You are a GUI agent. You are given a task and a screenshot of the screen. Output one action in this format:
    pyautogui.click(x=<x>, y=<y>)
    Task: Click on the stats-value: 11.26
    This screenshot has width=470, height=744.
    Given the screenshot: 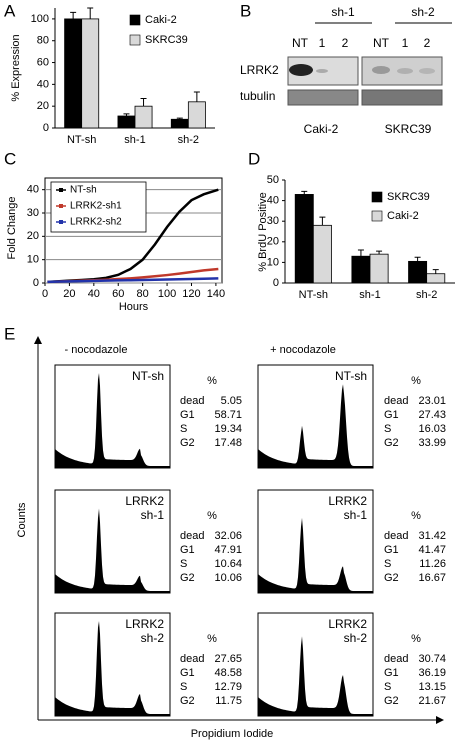 What is the action you would take?
    pyautogui.click(x=432, y=564)
    